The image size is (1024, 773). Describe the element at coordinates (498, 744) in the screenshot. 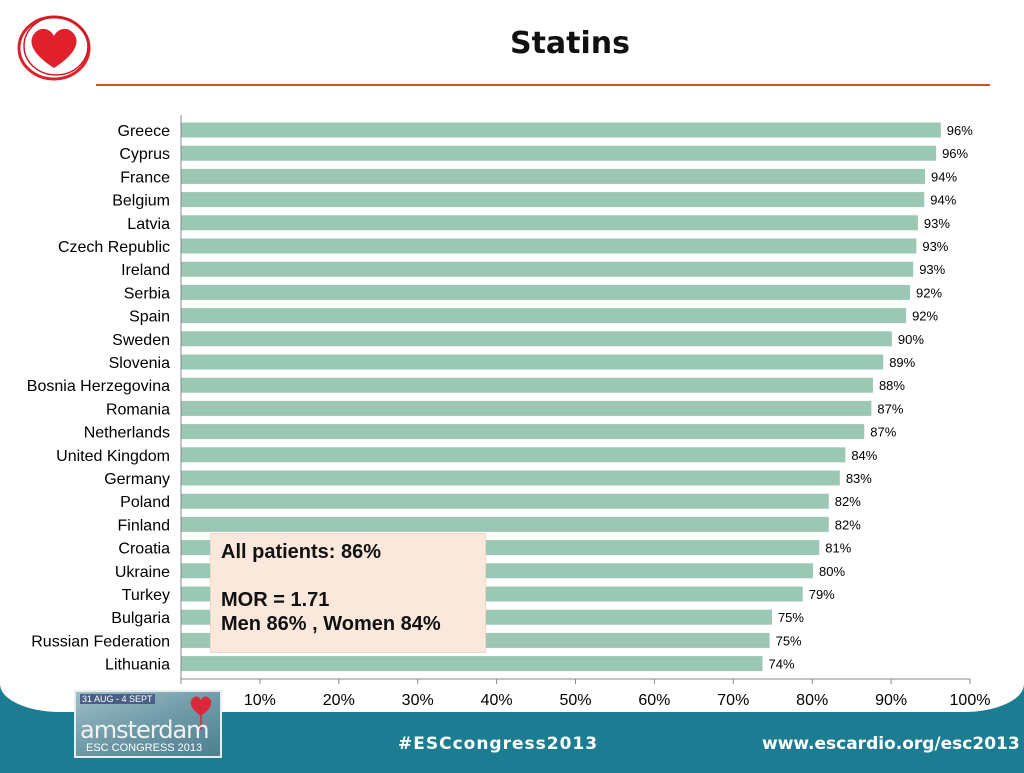

I see `footer-hashtag: #ESCcongress2013` at that location.